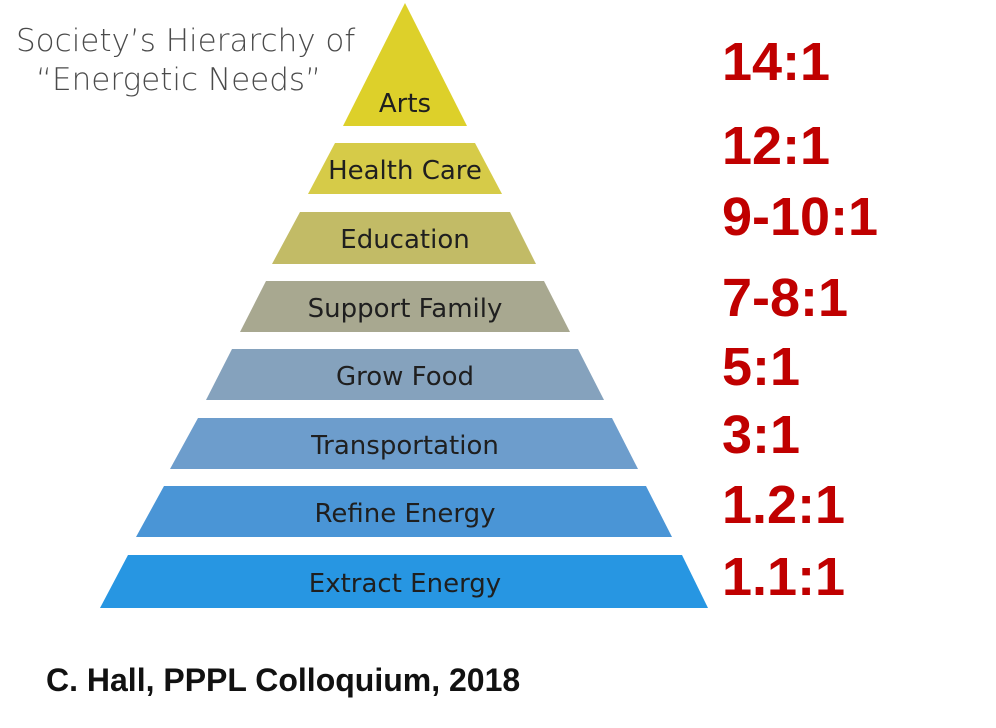 This screenshot has height=728, width=996. I want to click on pyramid-level-extract-energy, so click(404, 581).